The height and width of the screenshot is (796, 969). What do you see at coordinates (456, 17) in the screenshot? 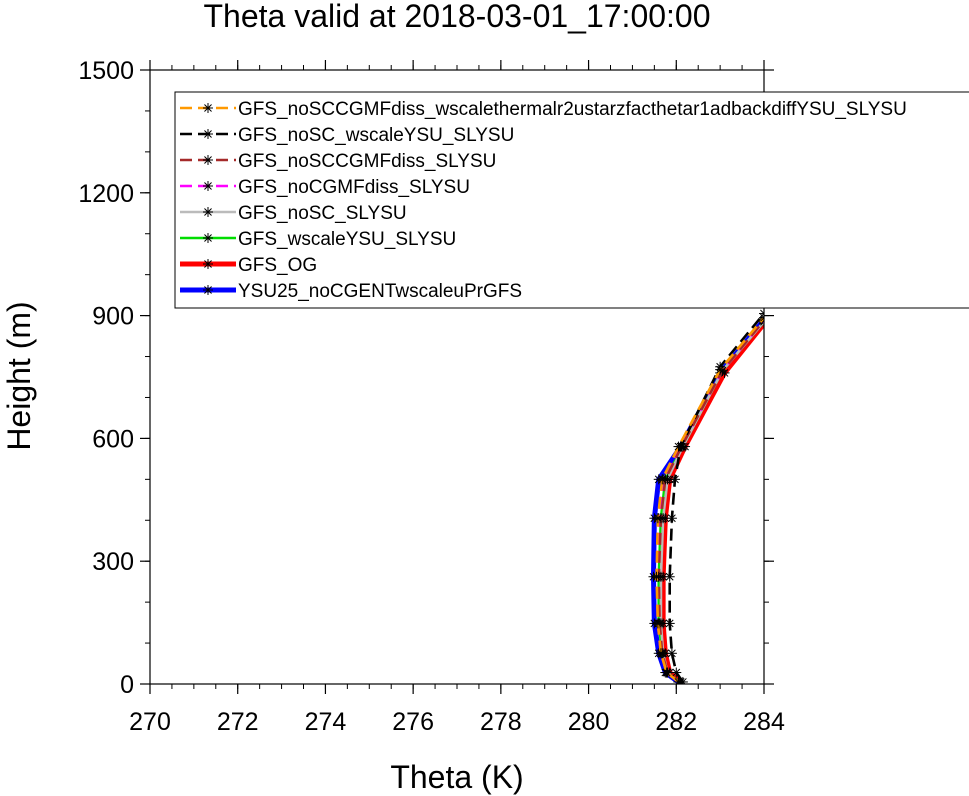
I see `chart-title: Theta valid at 2018-03-01_17:00:00` at bounding box center [456, 17].